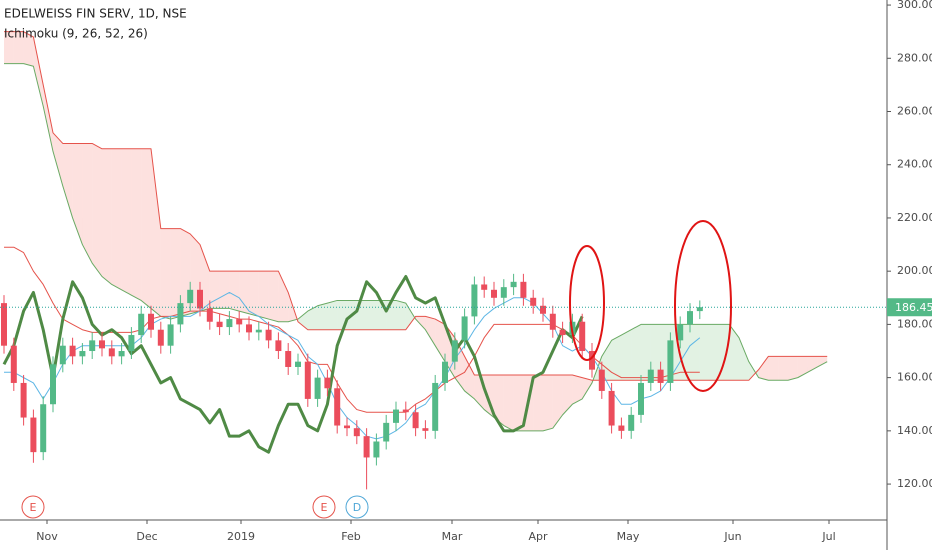  Describe the element at coordinates (732, 536) in the screenshot. I see `x-tick-label: Jun` at that location.